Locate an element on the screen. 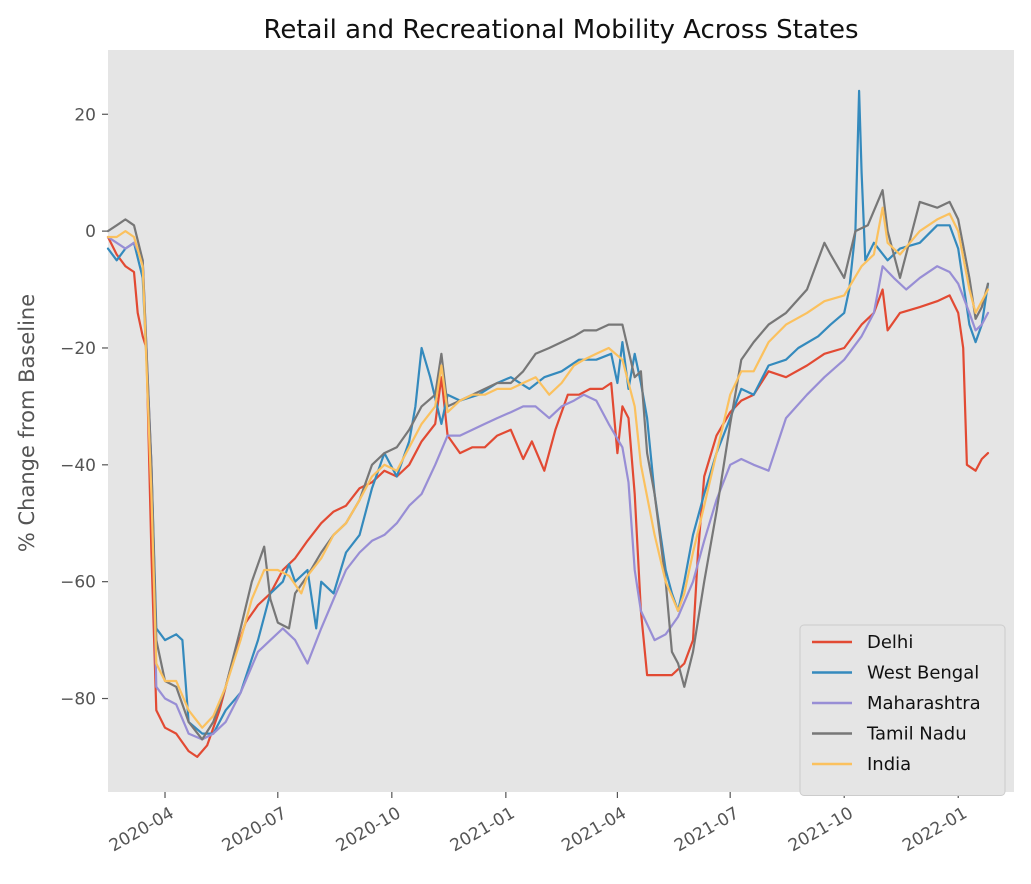  legend-label: Maharashtra is located at coordinates (924, 703).